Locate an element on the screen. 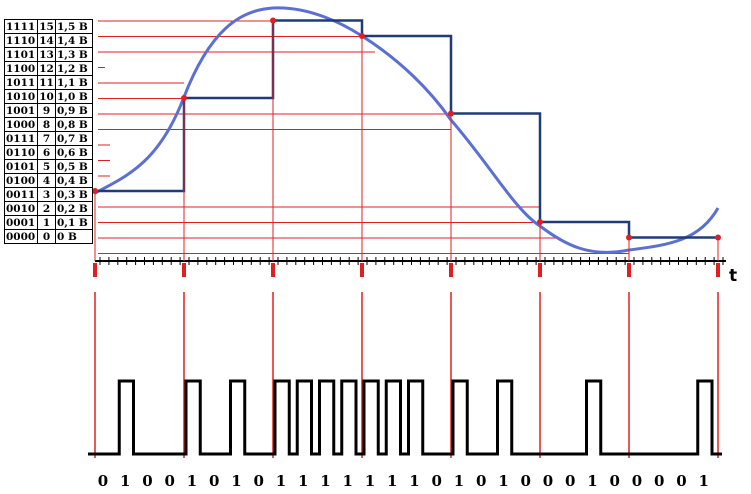 The width and height of the screenshot is (751, 494). level-num: 9 is located at coordinates (46, 110).